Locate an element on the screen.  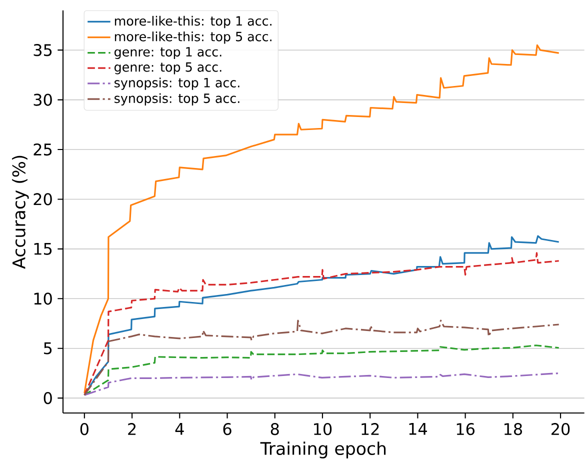
x-tick-label: 6 is located at coordinates (227, 429).